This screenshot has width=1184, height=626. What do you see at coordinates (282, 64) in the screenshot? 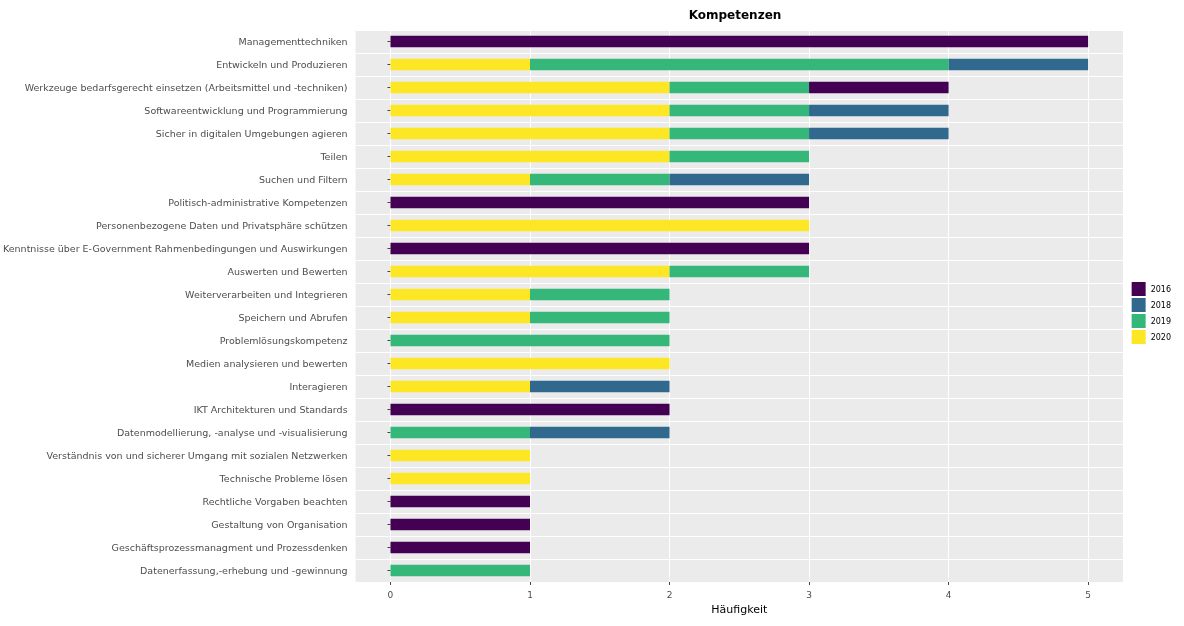
I see `y-tick-label: Entwickeln und Produzieren` at bounding box center [282, 64].